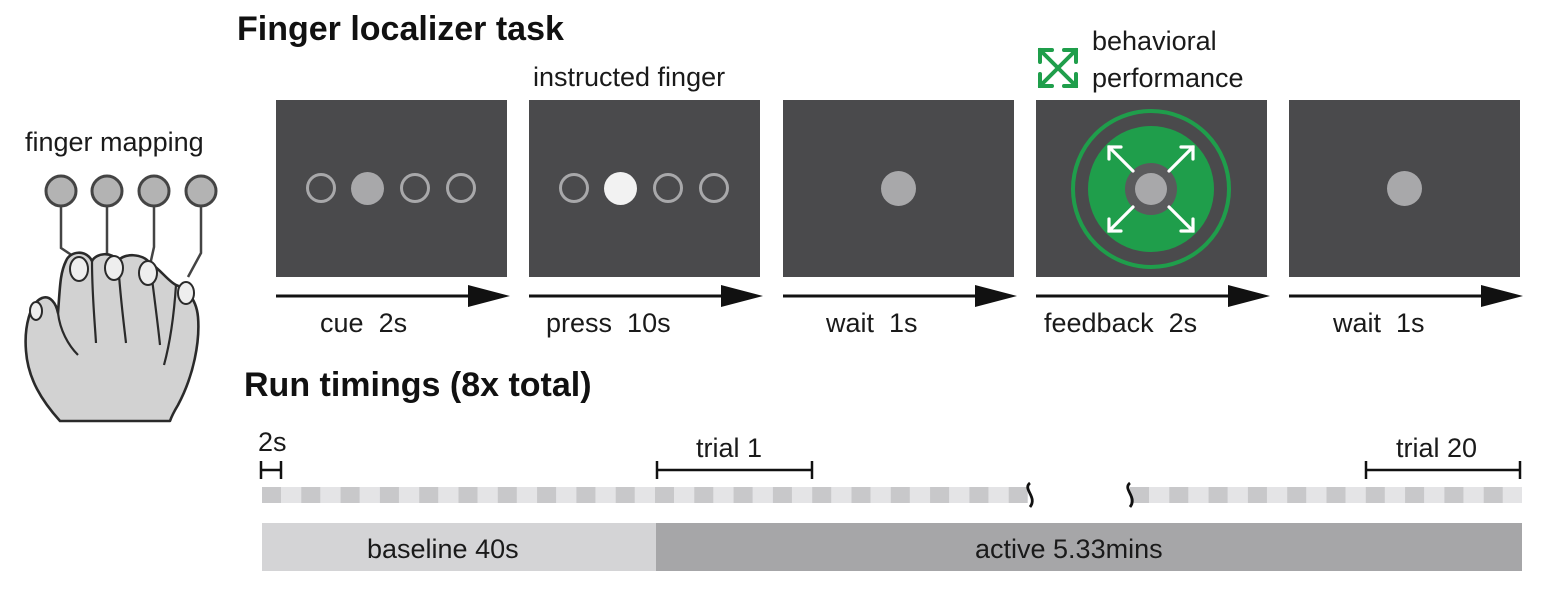  What do you see at coordinates (1030, 494) in the screenshot?
I see `break-mark-left` at bounding box center [1030, 494].